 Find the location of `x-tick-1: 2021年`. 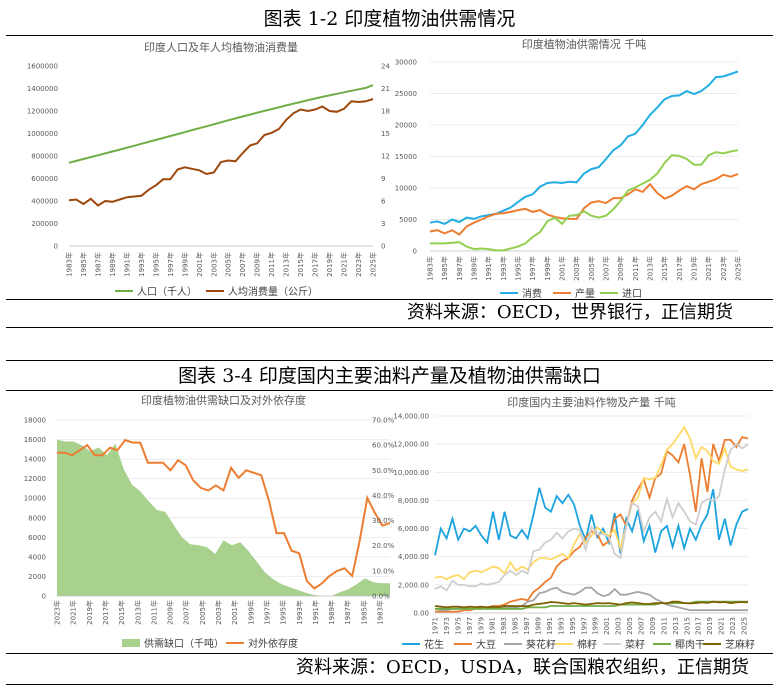

x-tick-1: 2021年 is located at coordinates (73, 612).